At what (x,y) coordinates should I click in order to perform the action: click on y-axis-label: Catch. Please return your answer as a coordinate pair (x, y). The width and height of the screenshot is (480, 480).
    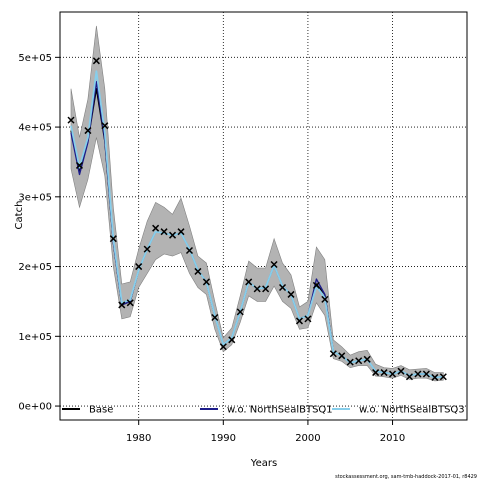
    Looking at the image, I should click on (19, 215).